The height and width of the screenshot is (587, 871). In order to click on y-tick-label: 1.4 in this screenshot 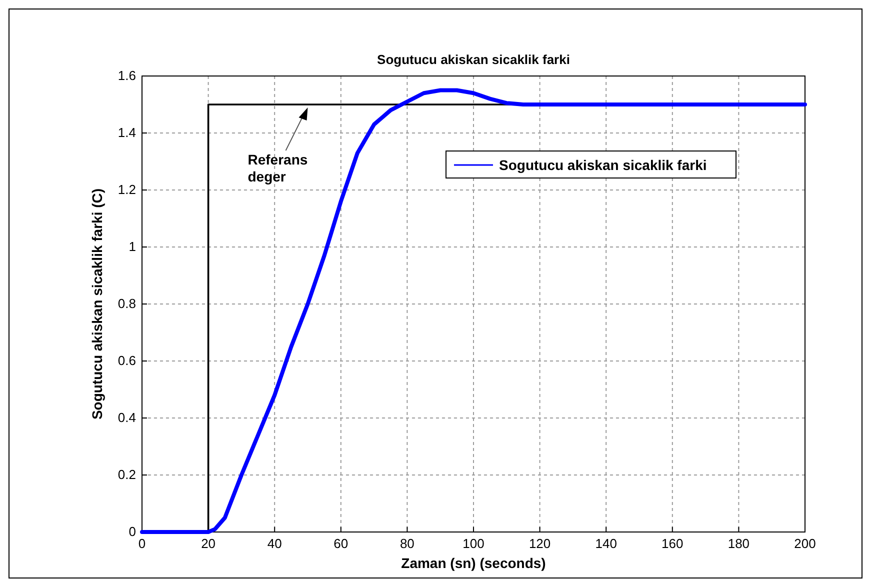, I will do `click(127, 132)`.